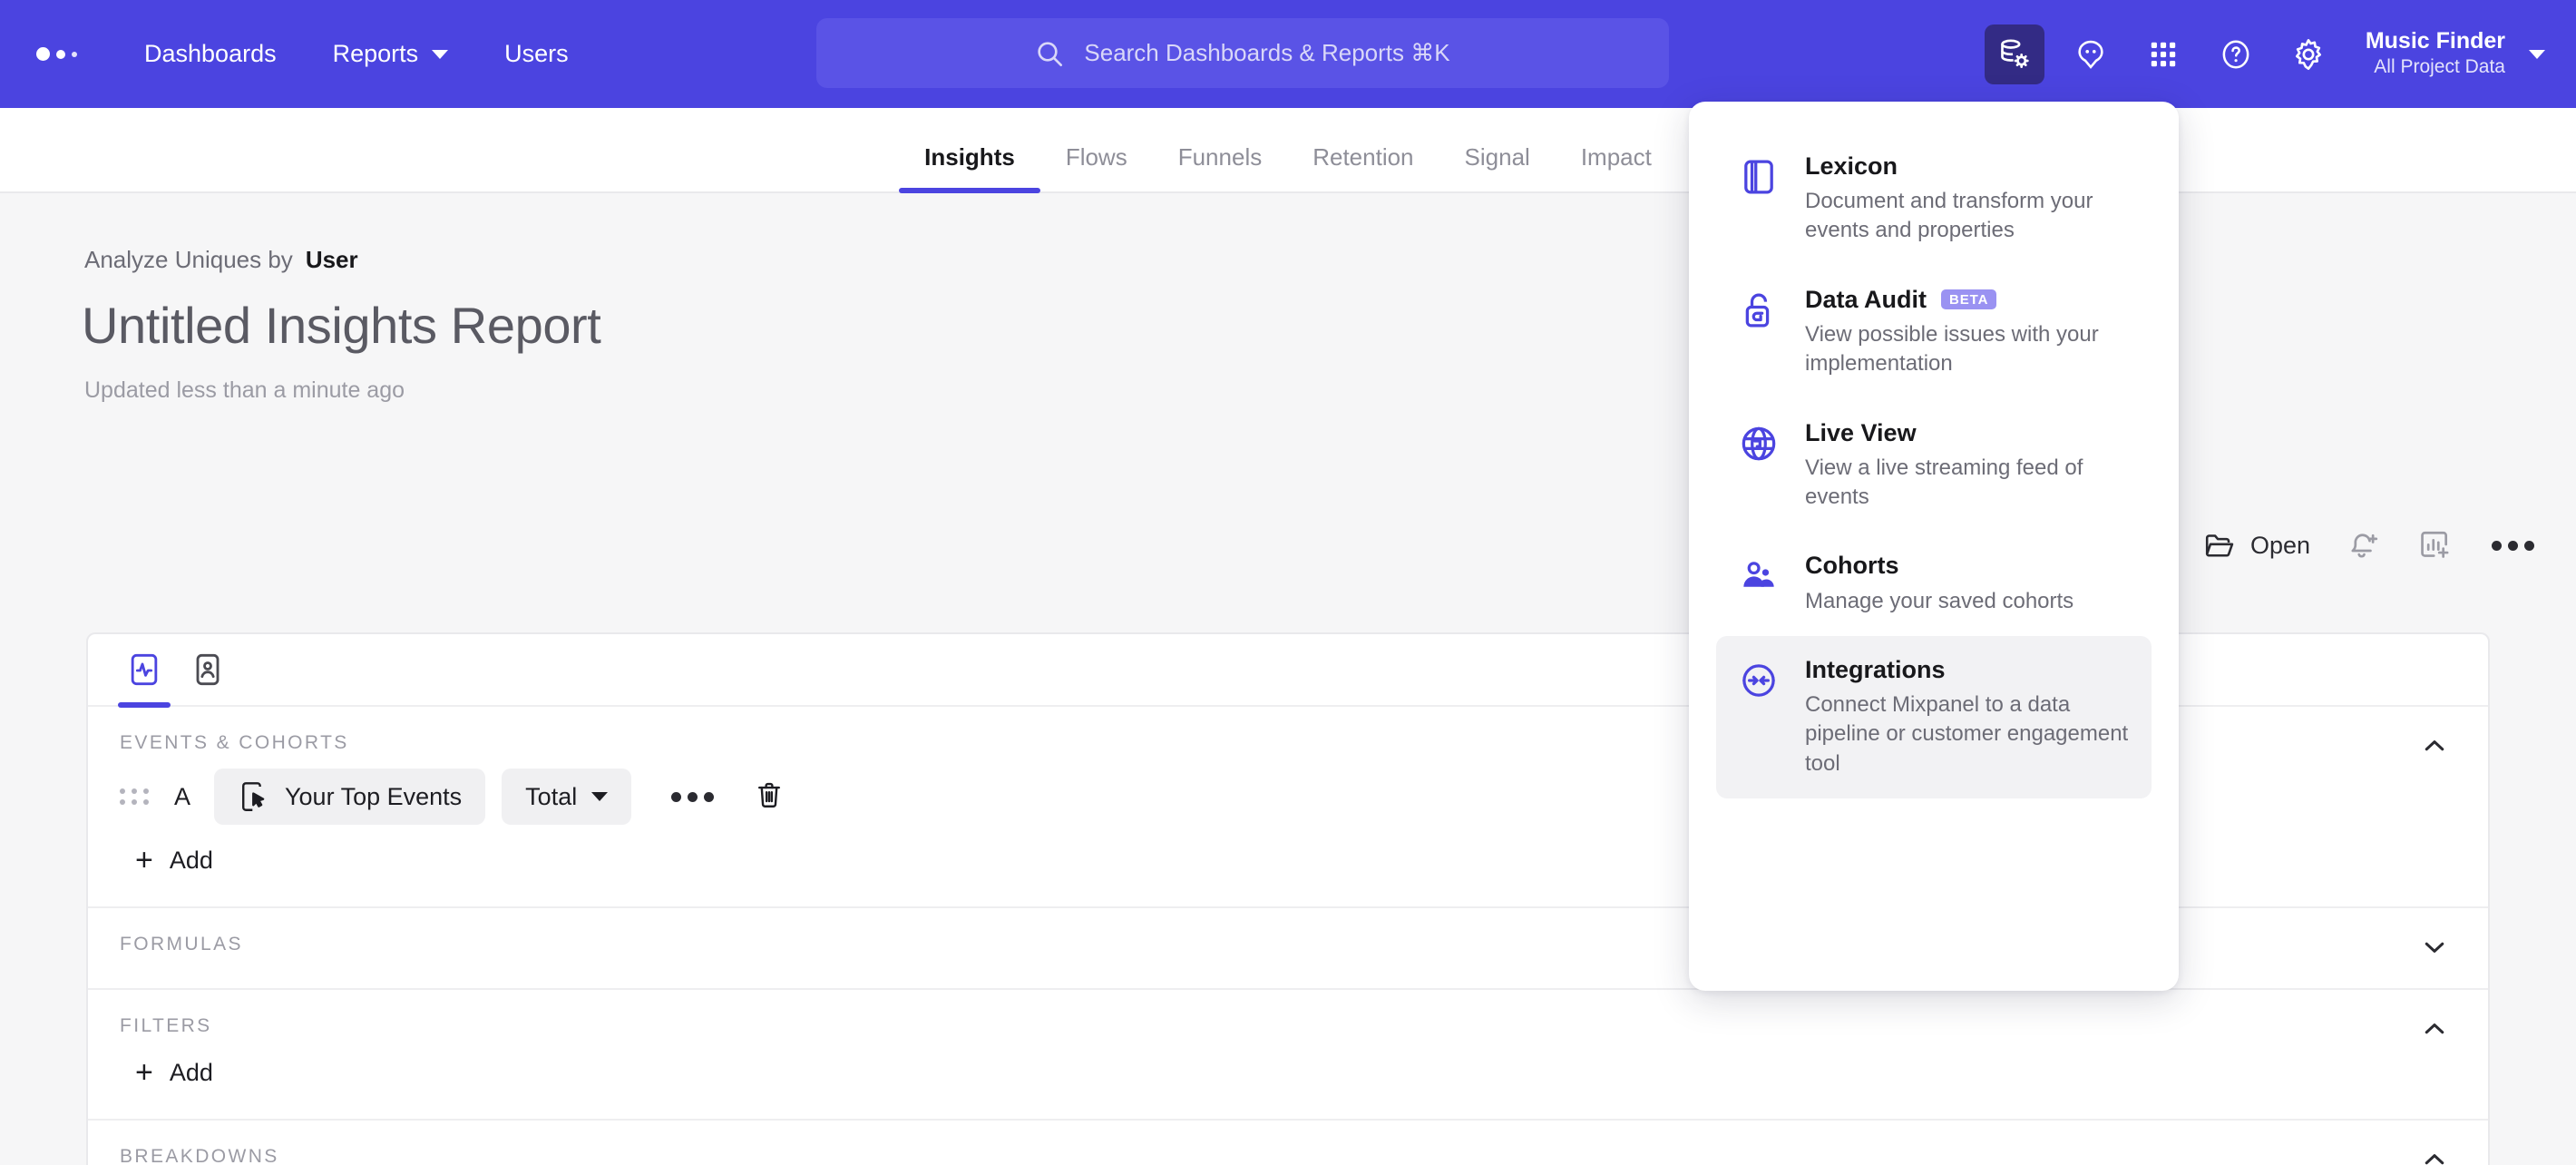 The width and height of the screenshot is (2576, 1165). I want to click on tab-label: Insights, so click(969, 157).